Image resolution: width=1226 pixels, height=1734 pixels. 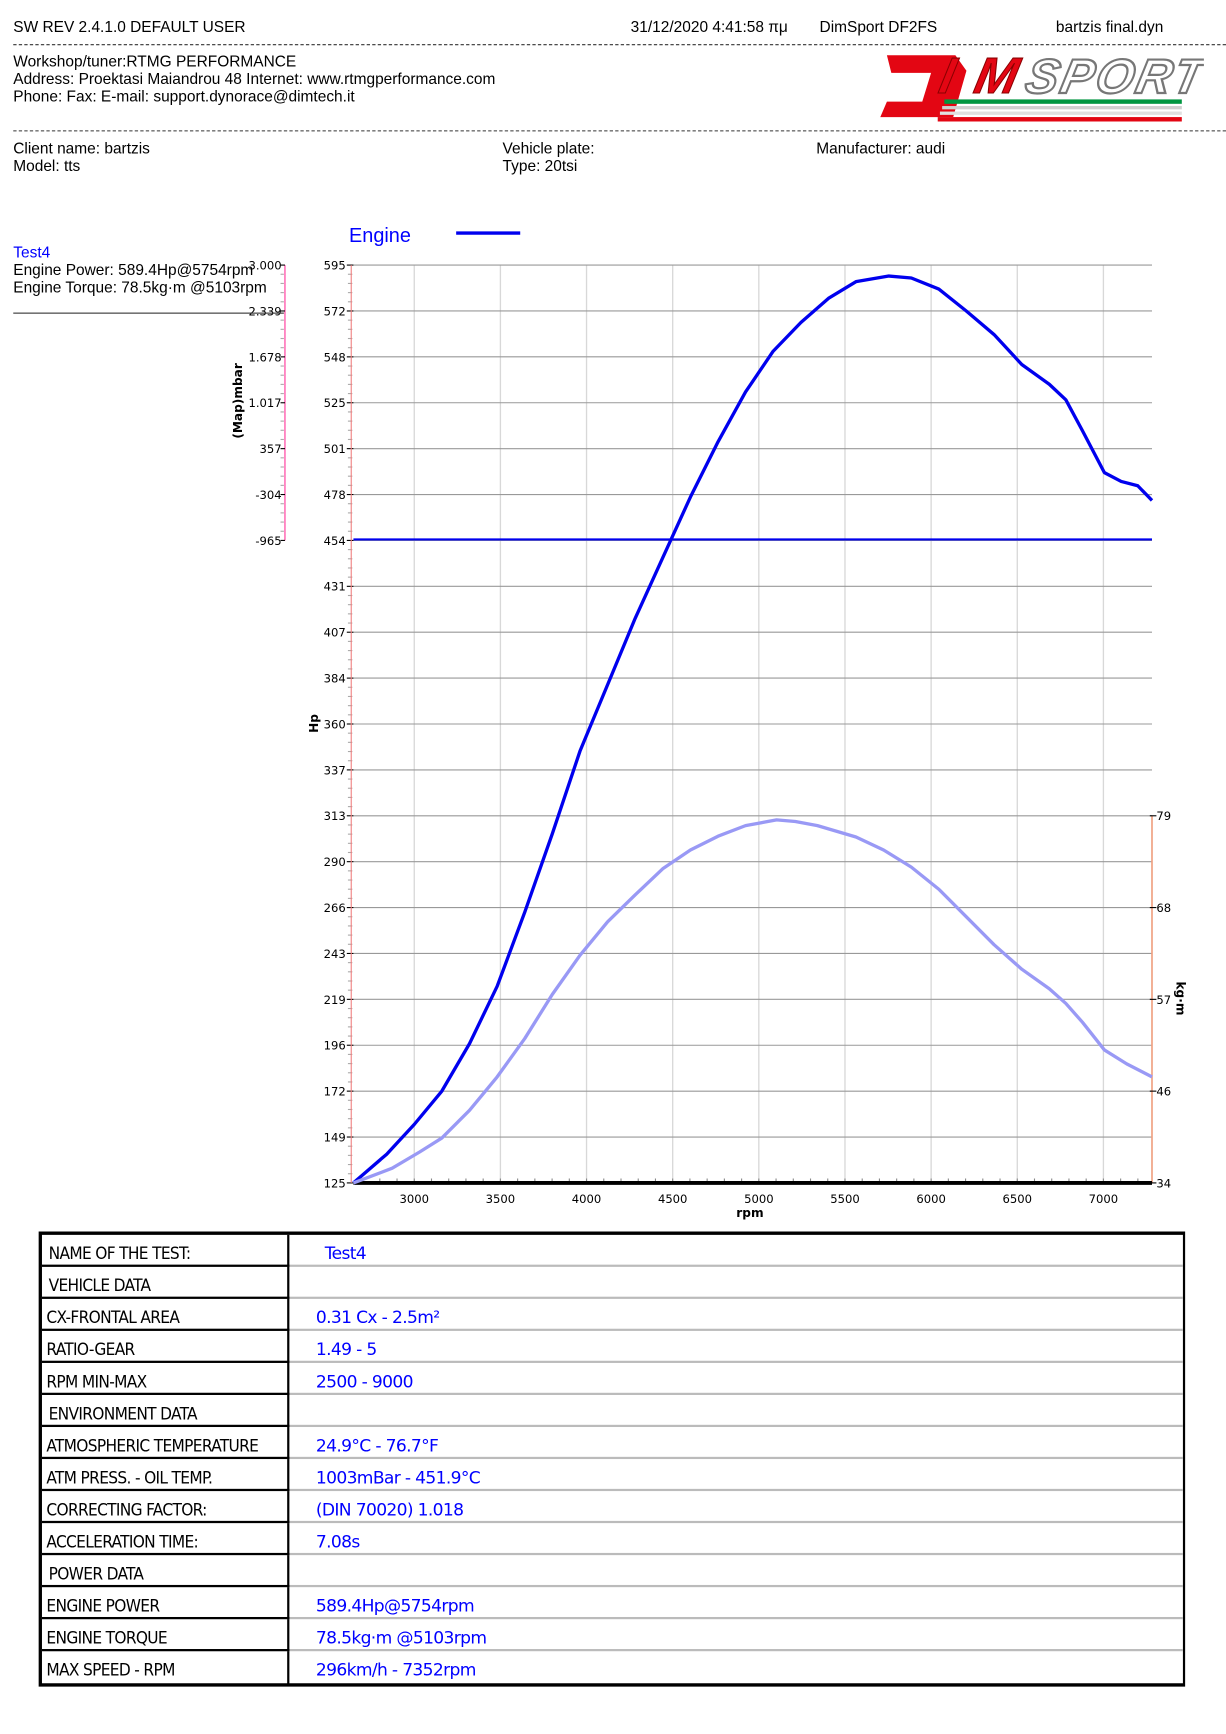 What do you see at coordinates (335, 541) in the screenshot?
I see `hp-tick-label: 454` at bounding box center [335, 541].